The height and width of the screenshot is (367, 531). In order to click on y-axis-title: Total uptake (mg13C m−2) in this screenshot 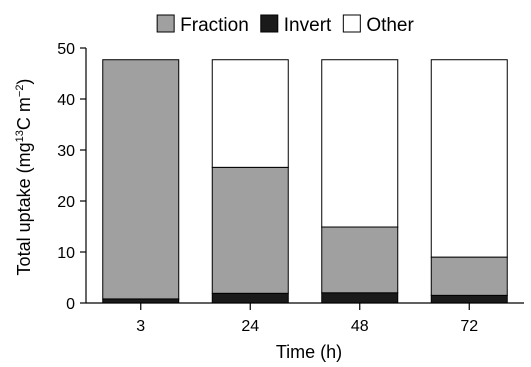, I will do `click(24, 177)`.